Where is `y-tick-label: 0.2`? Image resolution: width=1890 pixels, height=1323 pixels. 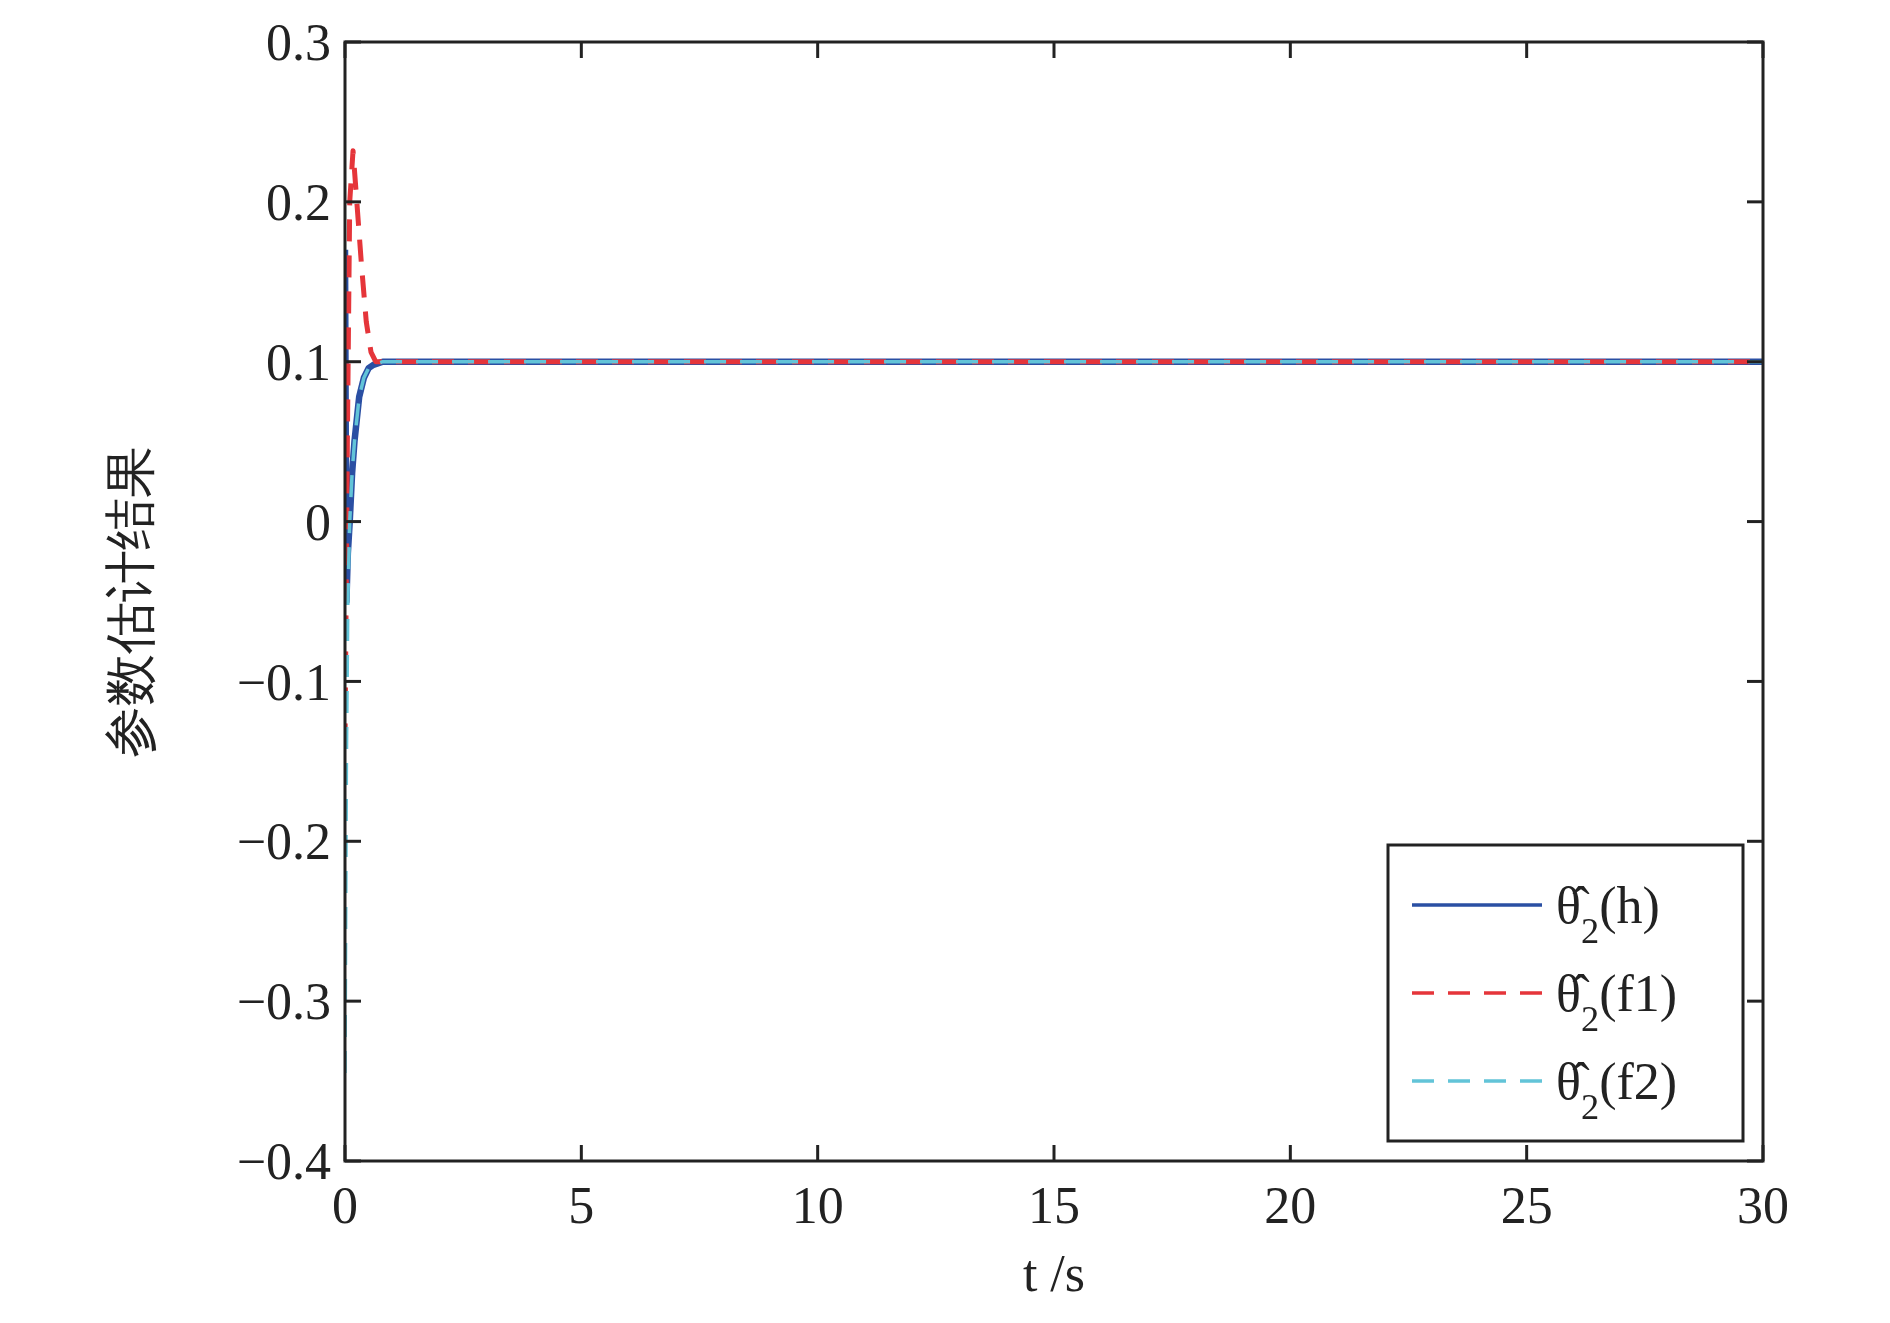
y-tick-label: 0.2 is located at coordinates (298, 203).